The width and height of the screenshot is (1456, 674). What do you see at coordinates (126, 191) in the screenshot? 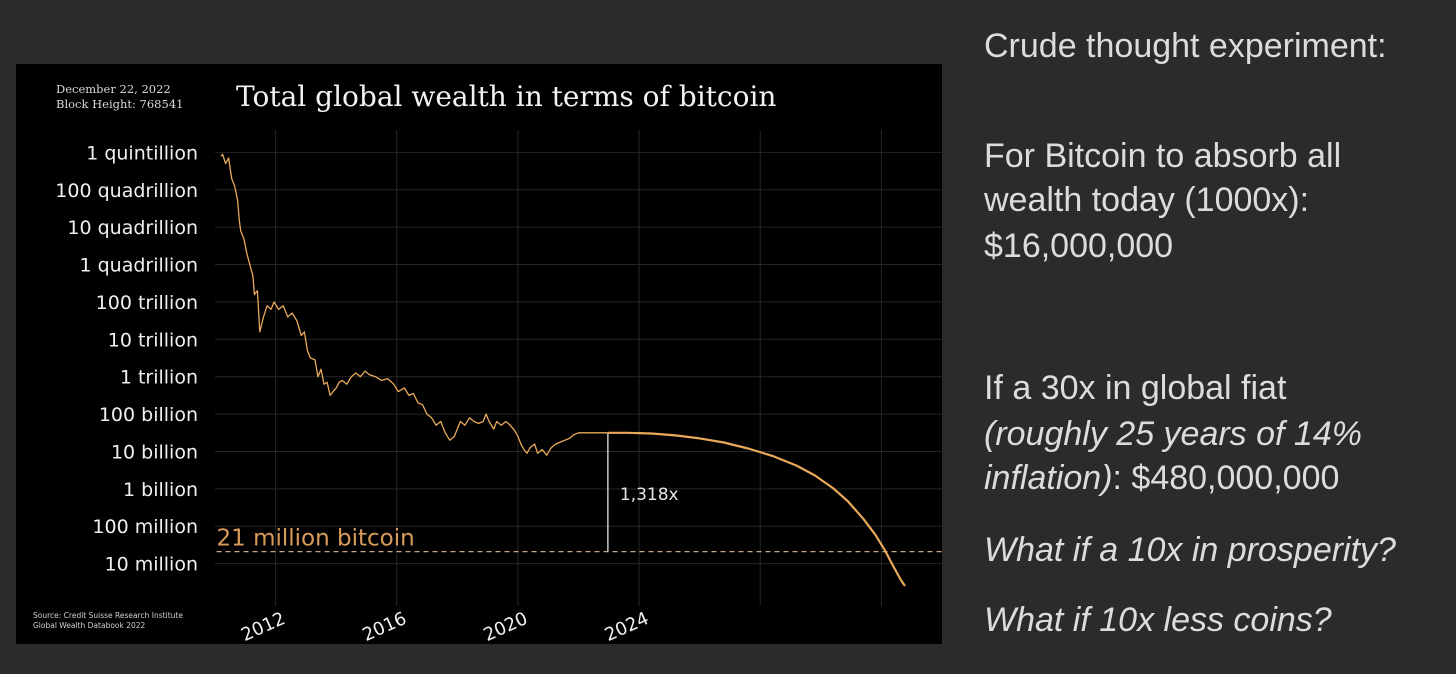
I see `y-tick-label: 100 quadrillion` at bounding box center [126, 191].